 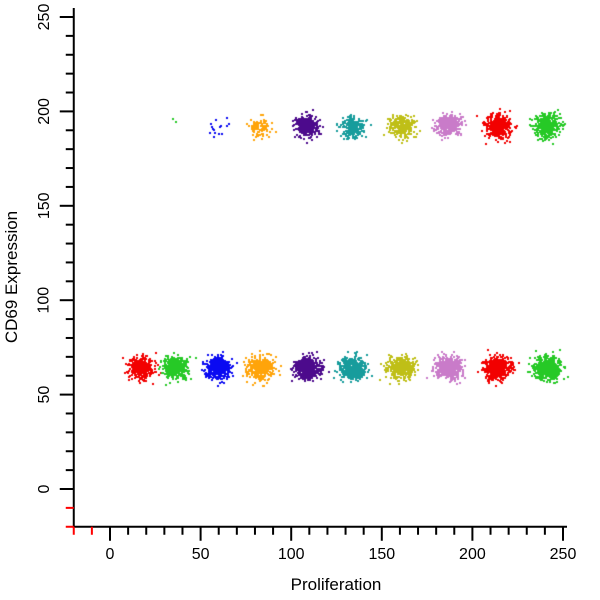 What do you see at coordinates (472, 554) in the screenshot?
I see `x-tick-label: 200` at bounding box center [472, 554].